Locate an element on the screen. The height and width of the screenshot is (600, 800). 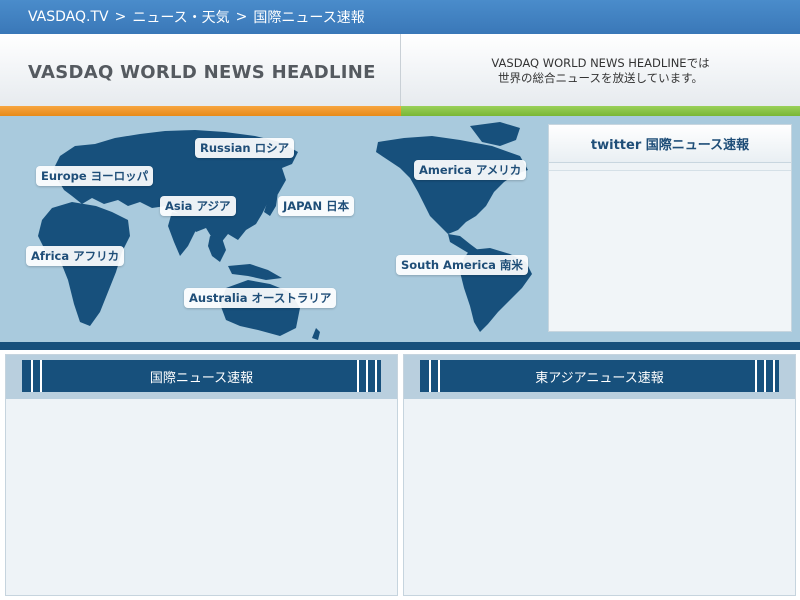
map-label-russia: Russian ロシア is located at coordinates (245, 148).